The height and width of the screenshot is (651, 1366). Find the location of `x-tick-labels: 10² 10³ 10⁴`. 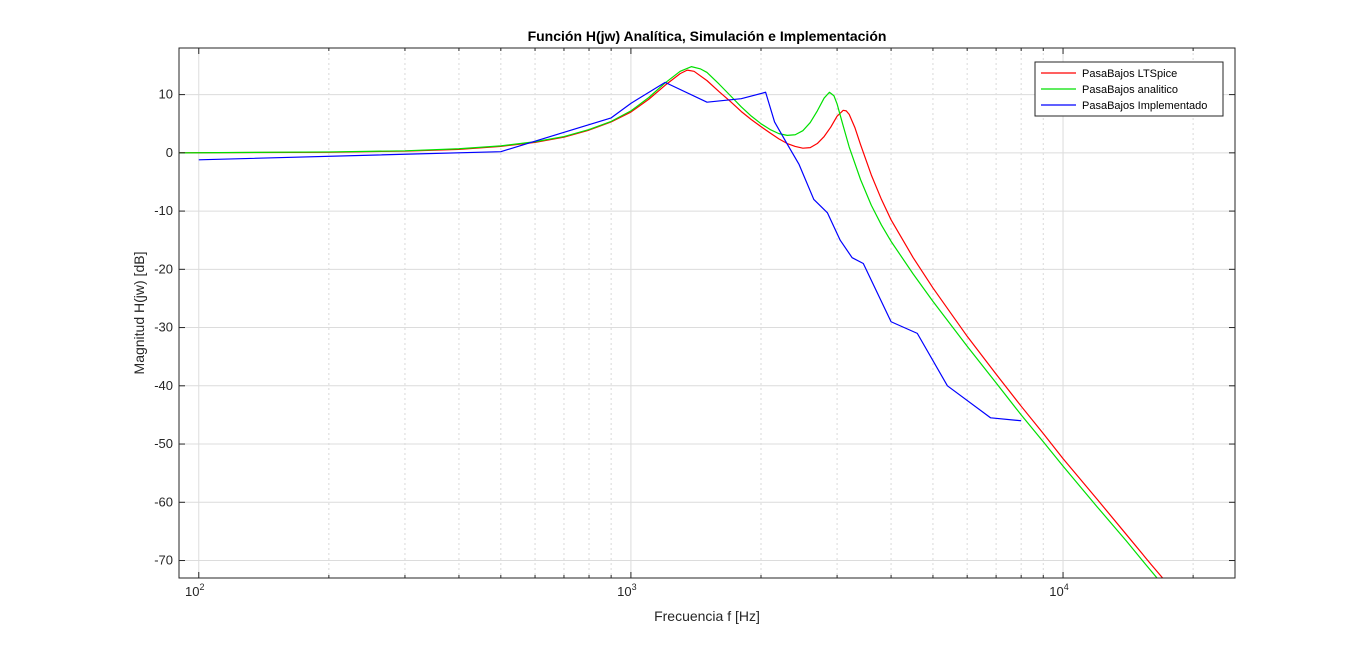

x-tick-labels: 10² 10³ 10⁴ is located at coordinates (627, 590).